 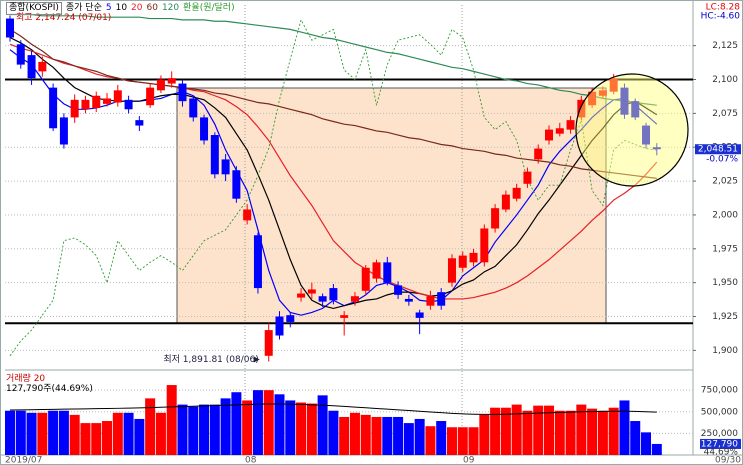 I want to click on legend-entry: 20, so click(x=137, y=8).